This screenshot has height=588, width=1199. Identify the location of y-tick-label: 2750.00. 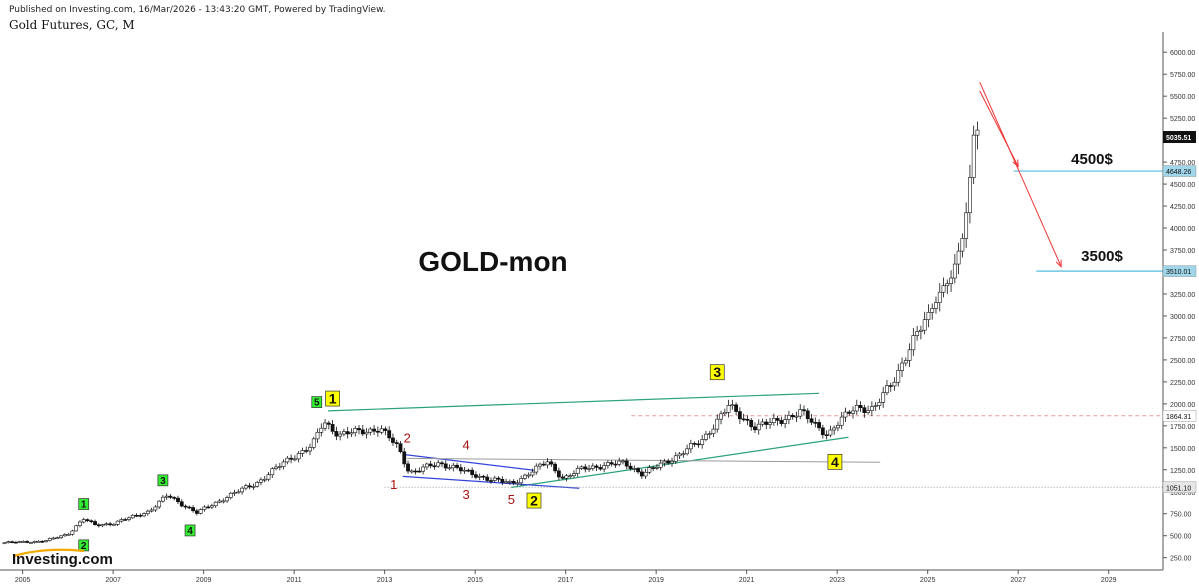
(1182, 339).